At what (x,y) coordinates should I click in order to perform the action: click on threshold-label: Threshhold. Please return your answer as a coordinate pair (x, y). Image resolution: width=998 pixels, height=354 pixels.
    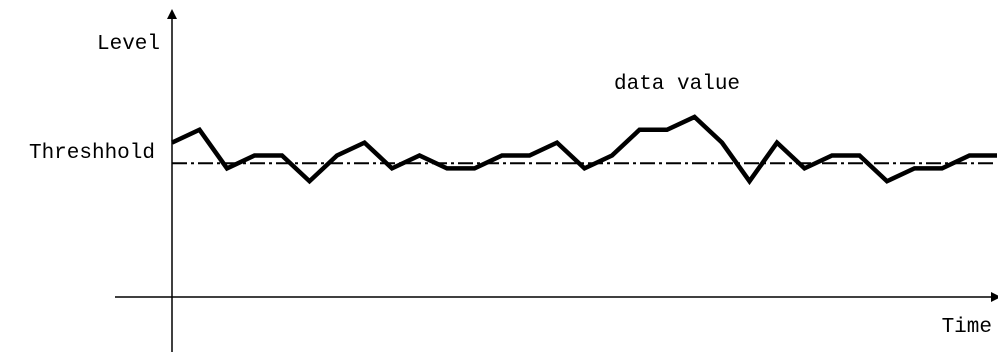
    Looking at the image, I should click on (92, 153).